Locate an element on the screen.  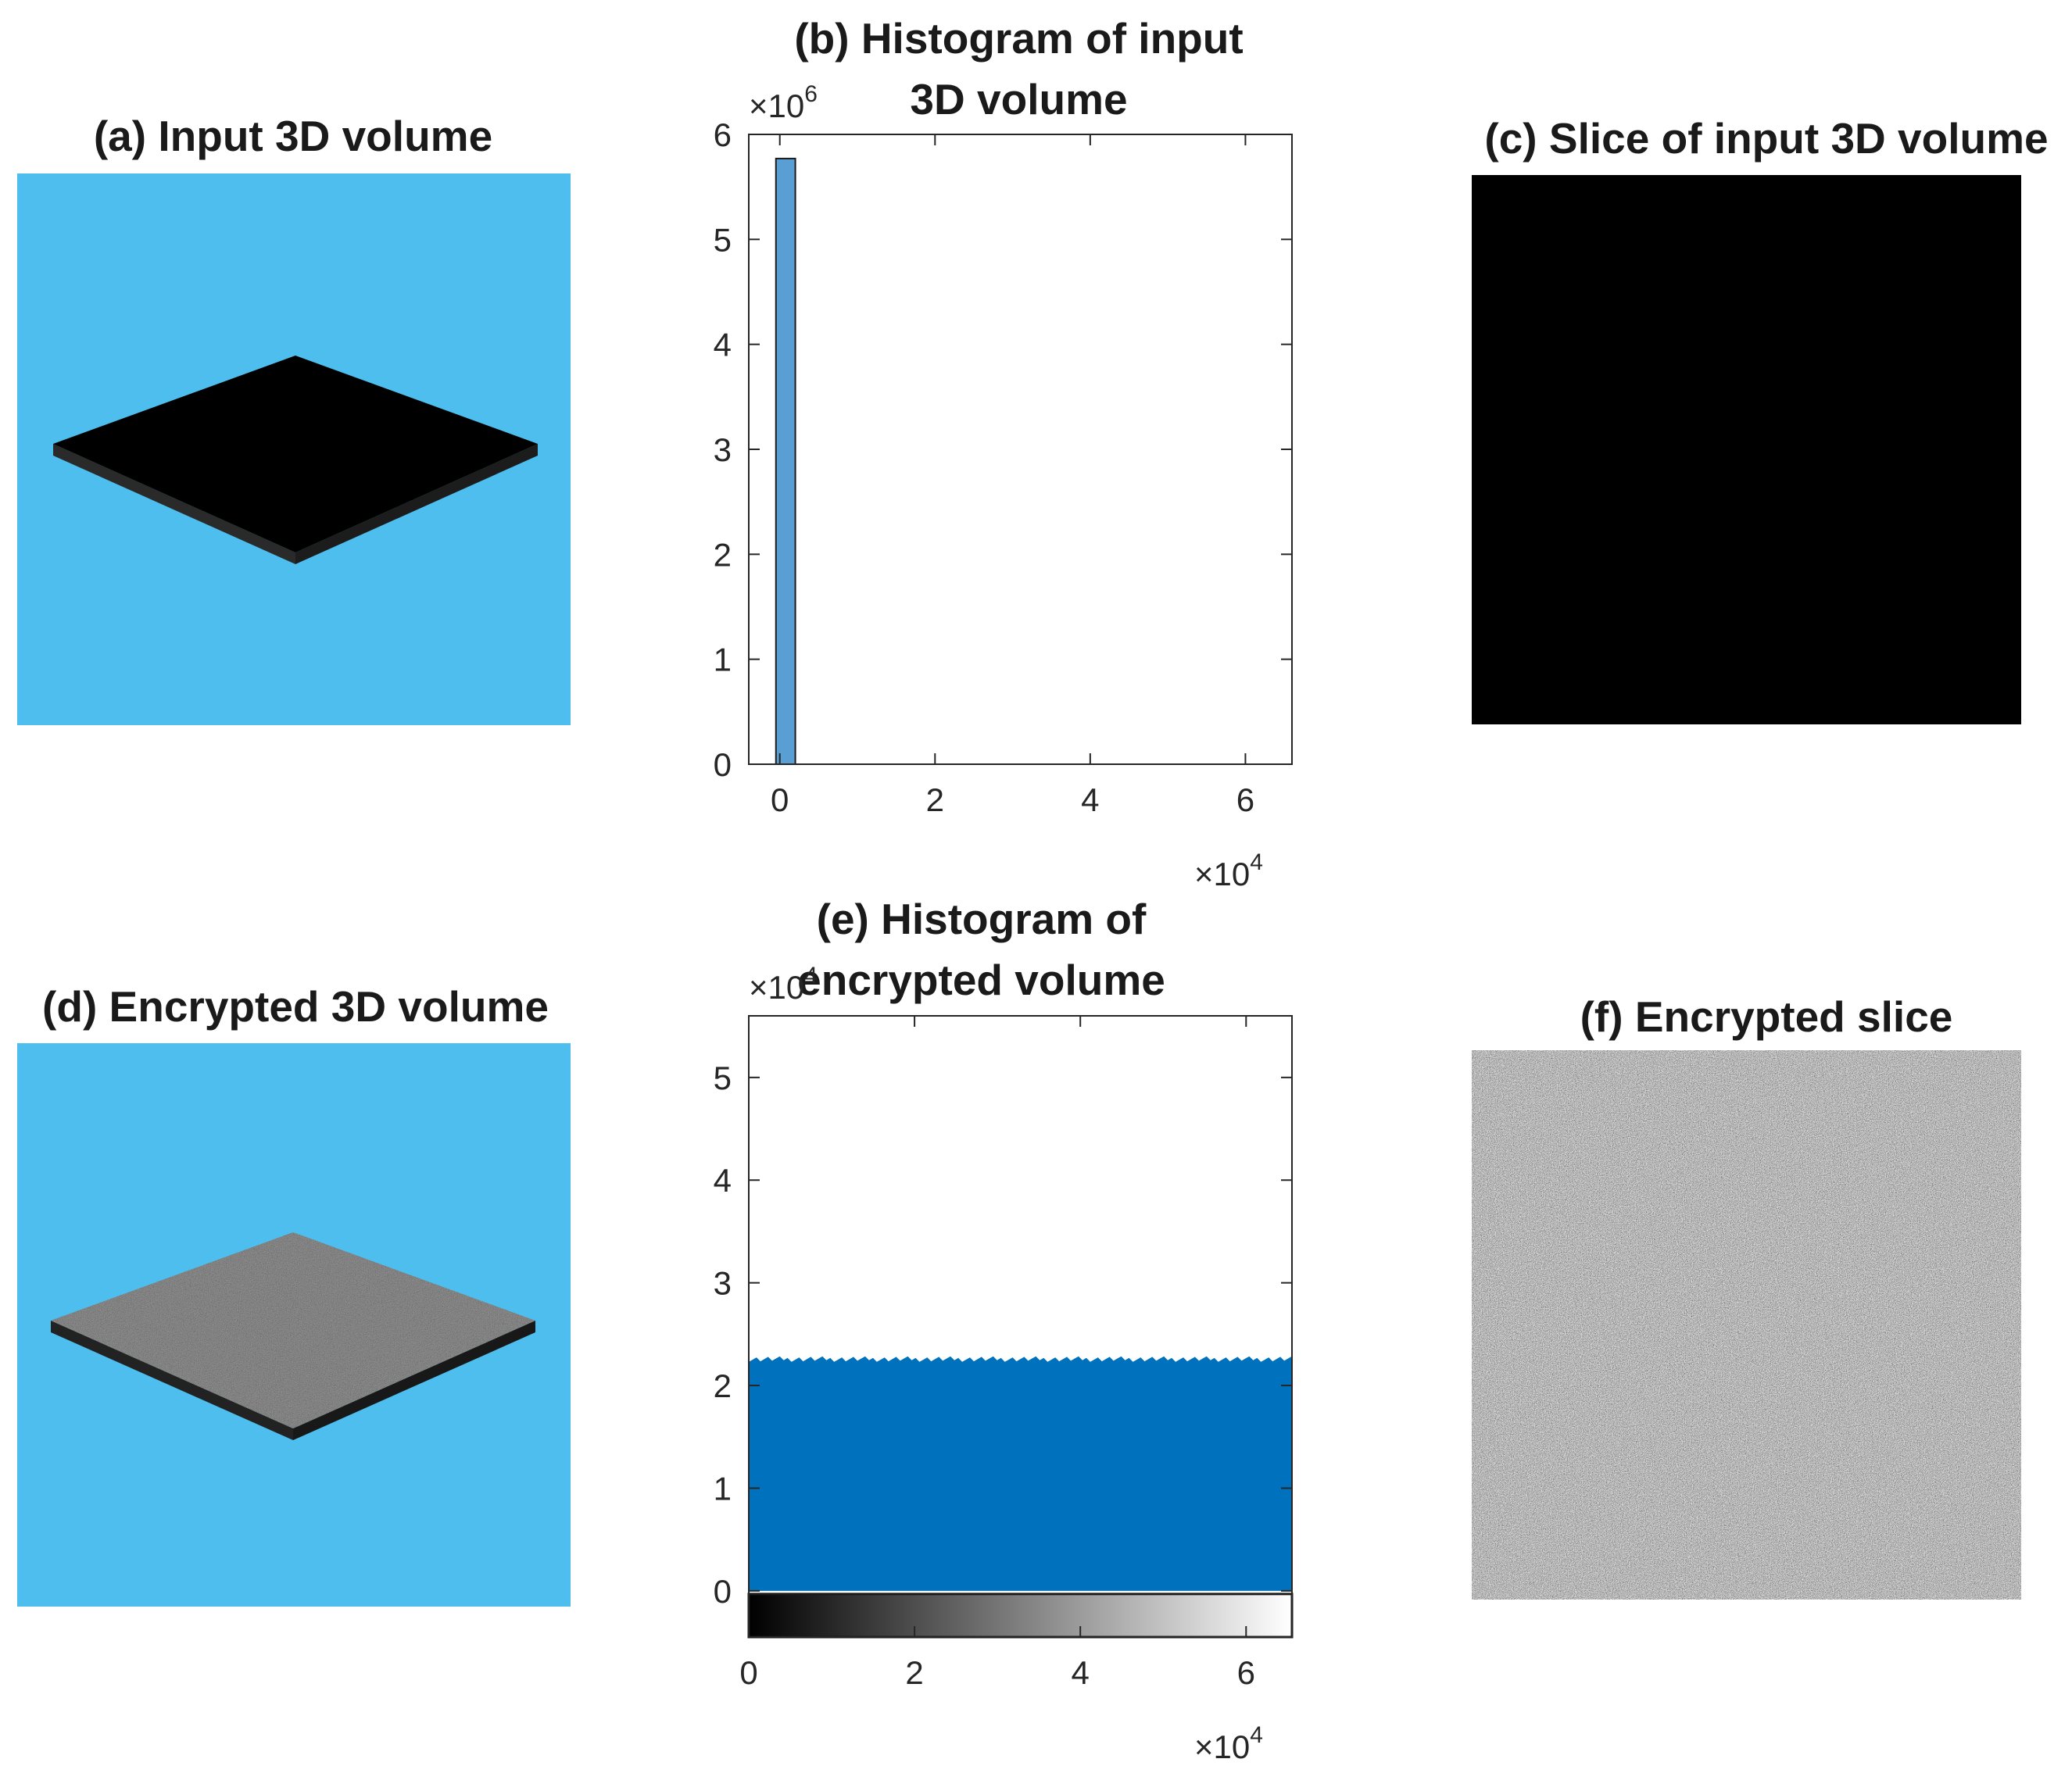
panel-c-title: (c) Slice of input 3D volume is located at coordinates (1766, 138).